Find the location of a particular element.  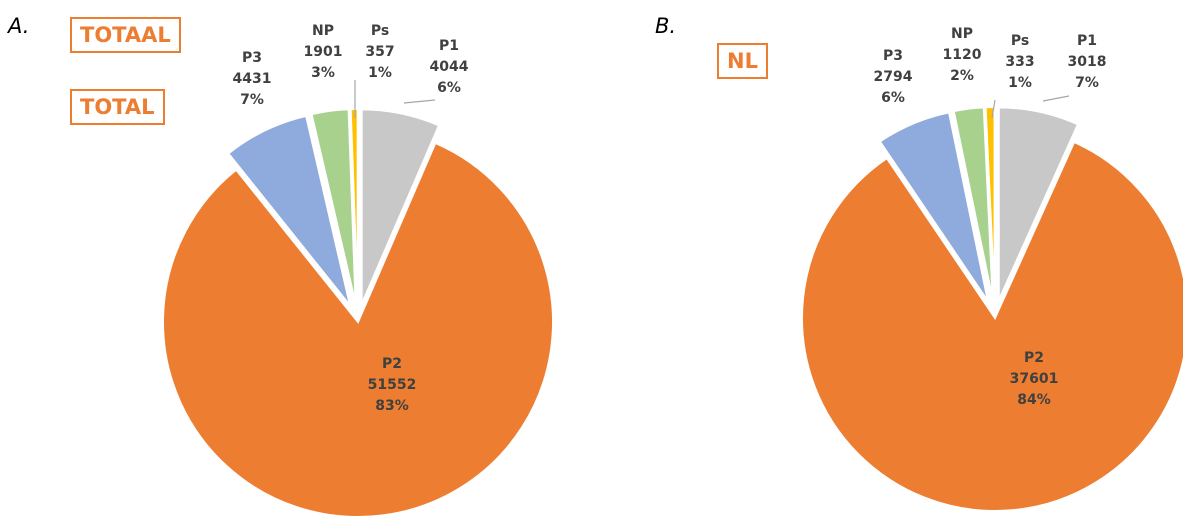

panel-a-title-total: TOTAL is located at coordinates (117, 107).